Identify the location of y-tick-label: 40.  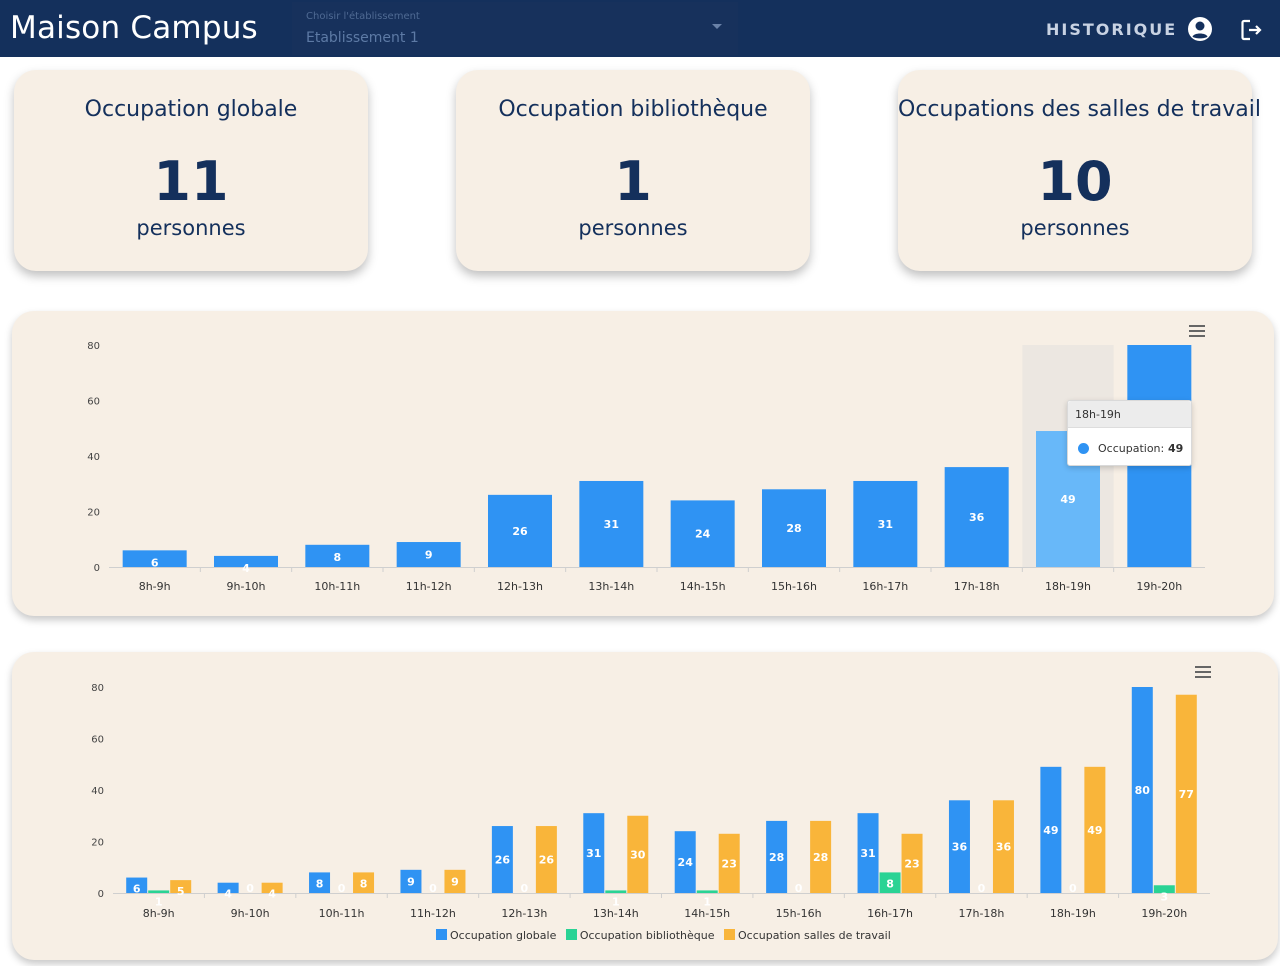
(93, 457).